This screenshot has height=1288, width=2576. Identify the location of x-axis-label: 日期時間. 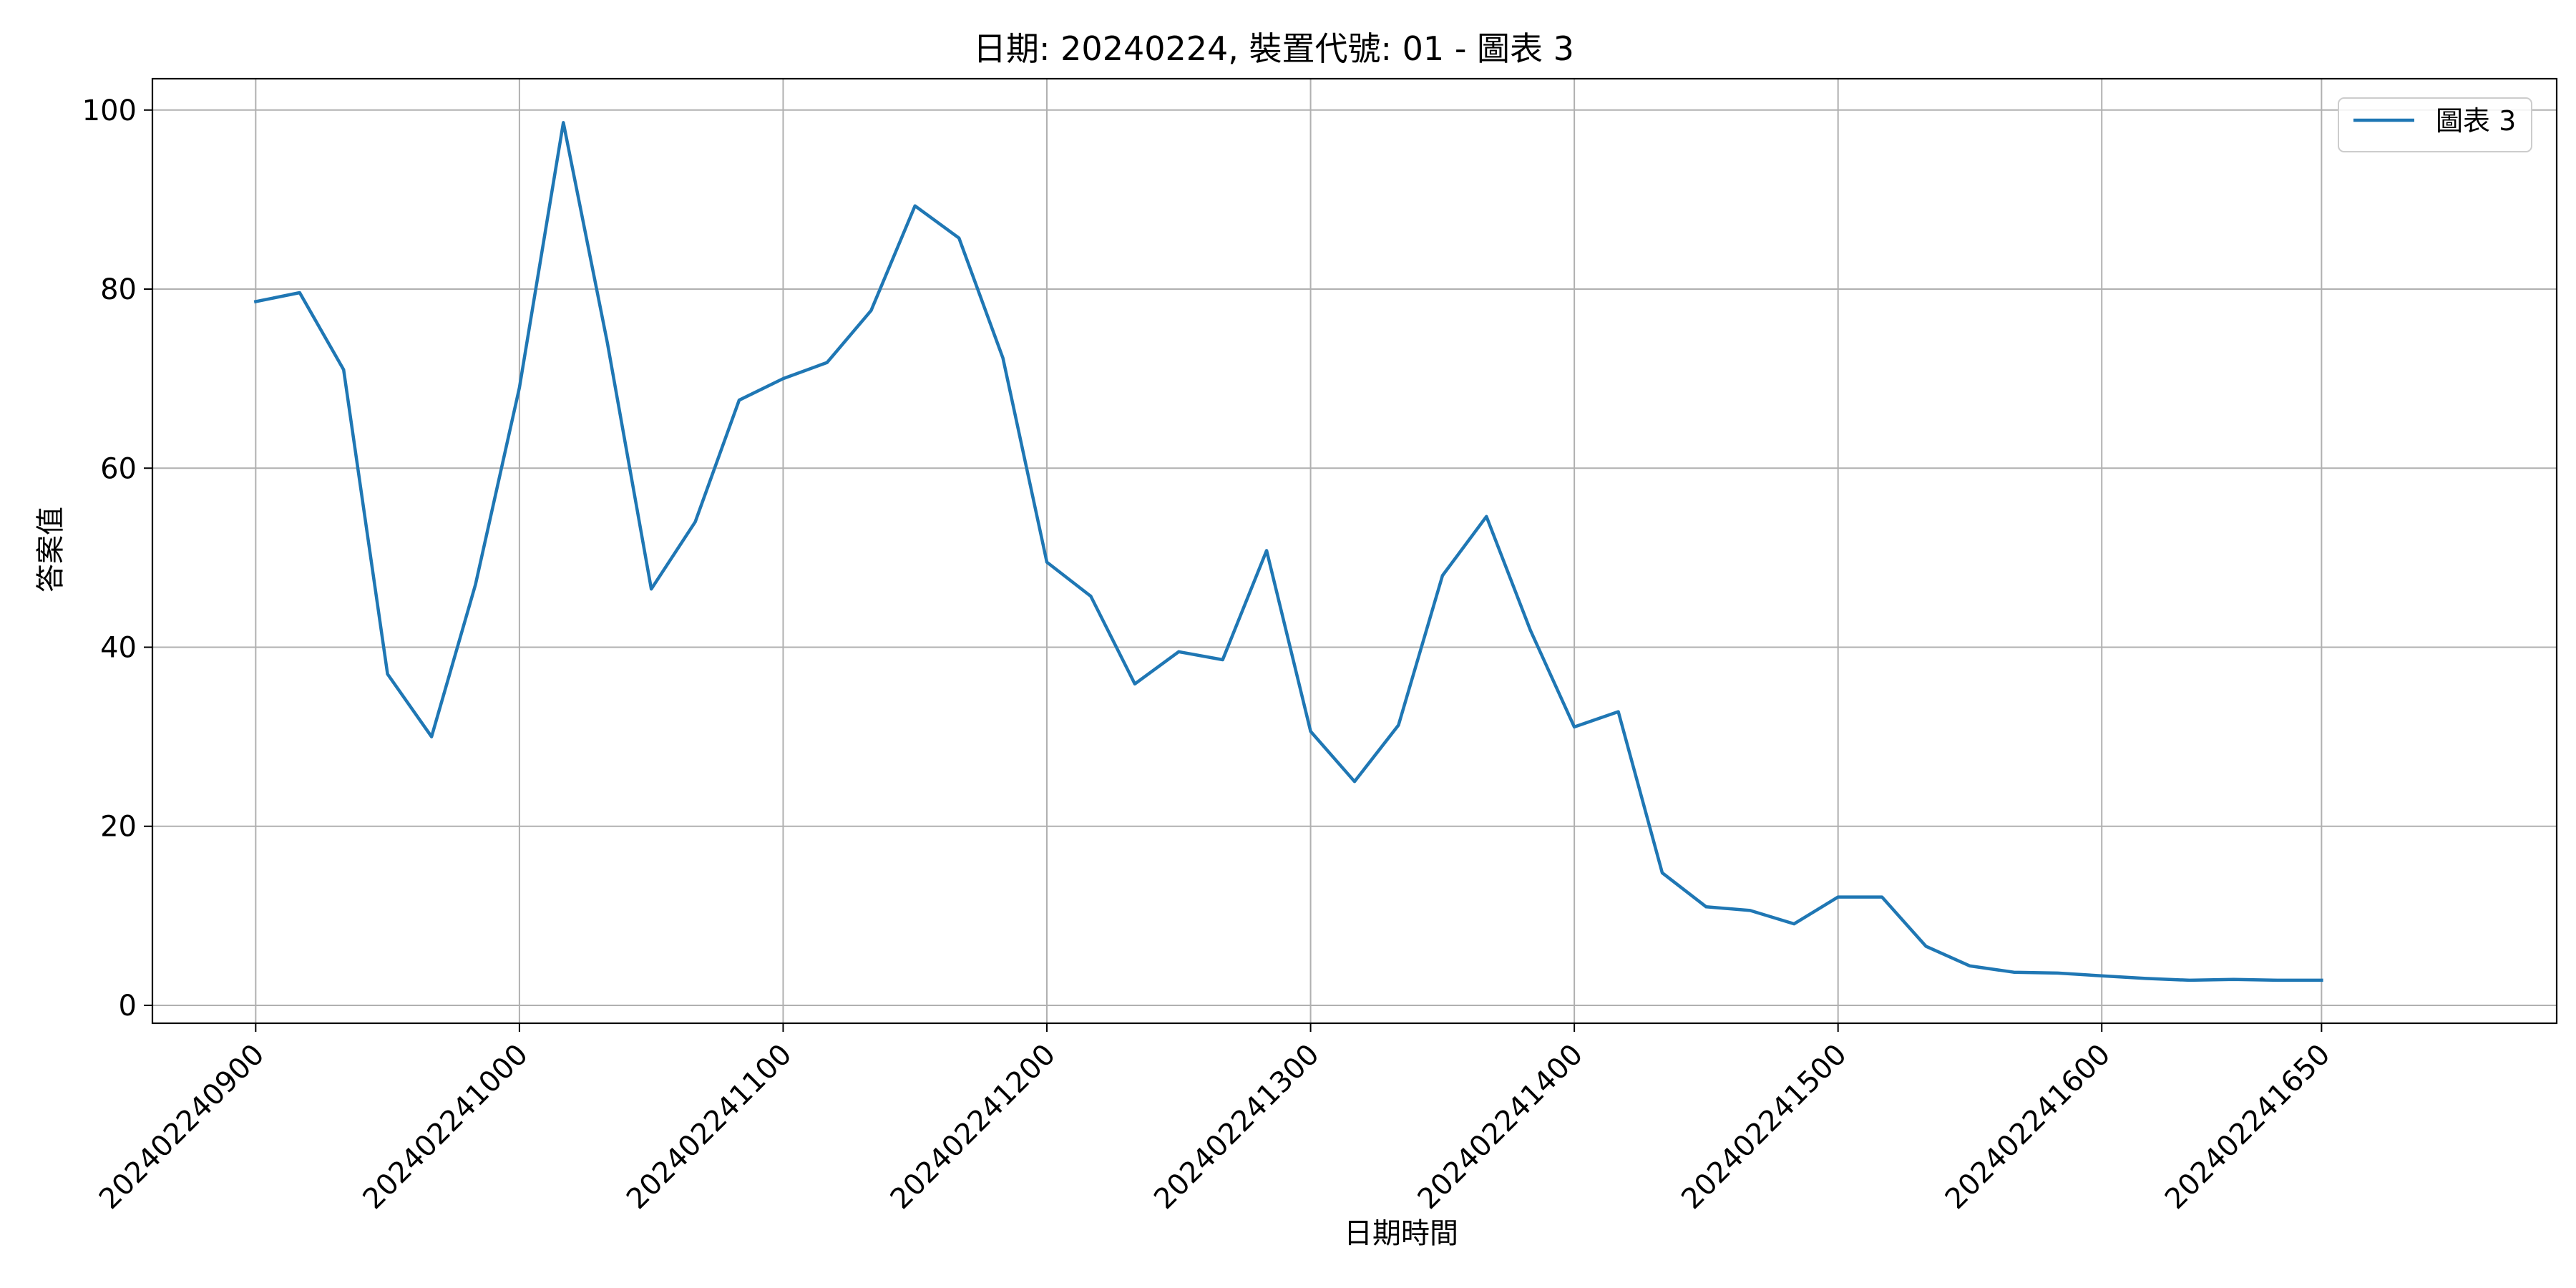
(1401, 1233).